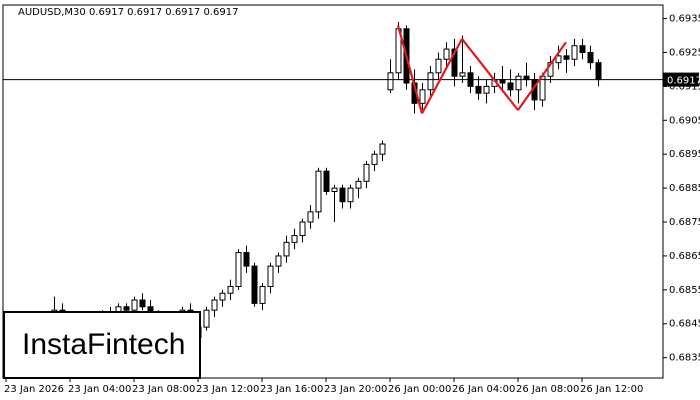 The width and height of the screenshot is (700, 400). Describe the element at coordinates (99, 389) in the screenshot. I see `x-tick-label: 23 Jan 04:00` at that location.